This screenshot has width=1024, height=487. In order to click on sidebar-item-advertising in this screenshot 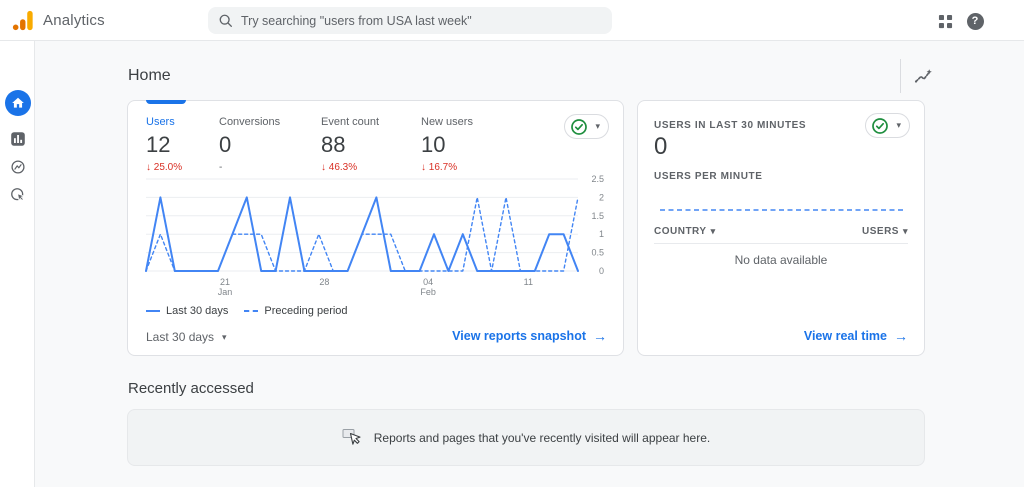, I will do `click(17, 195)`.